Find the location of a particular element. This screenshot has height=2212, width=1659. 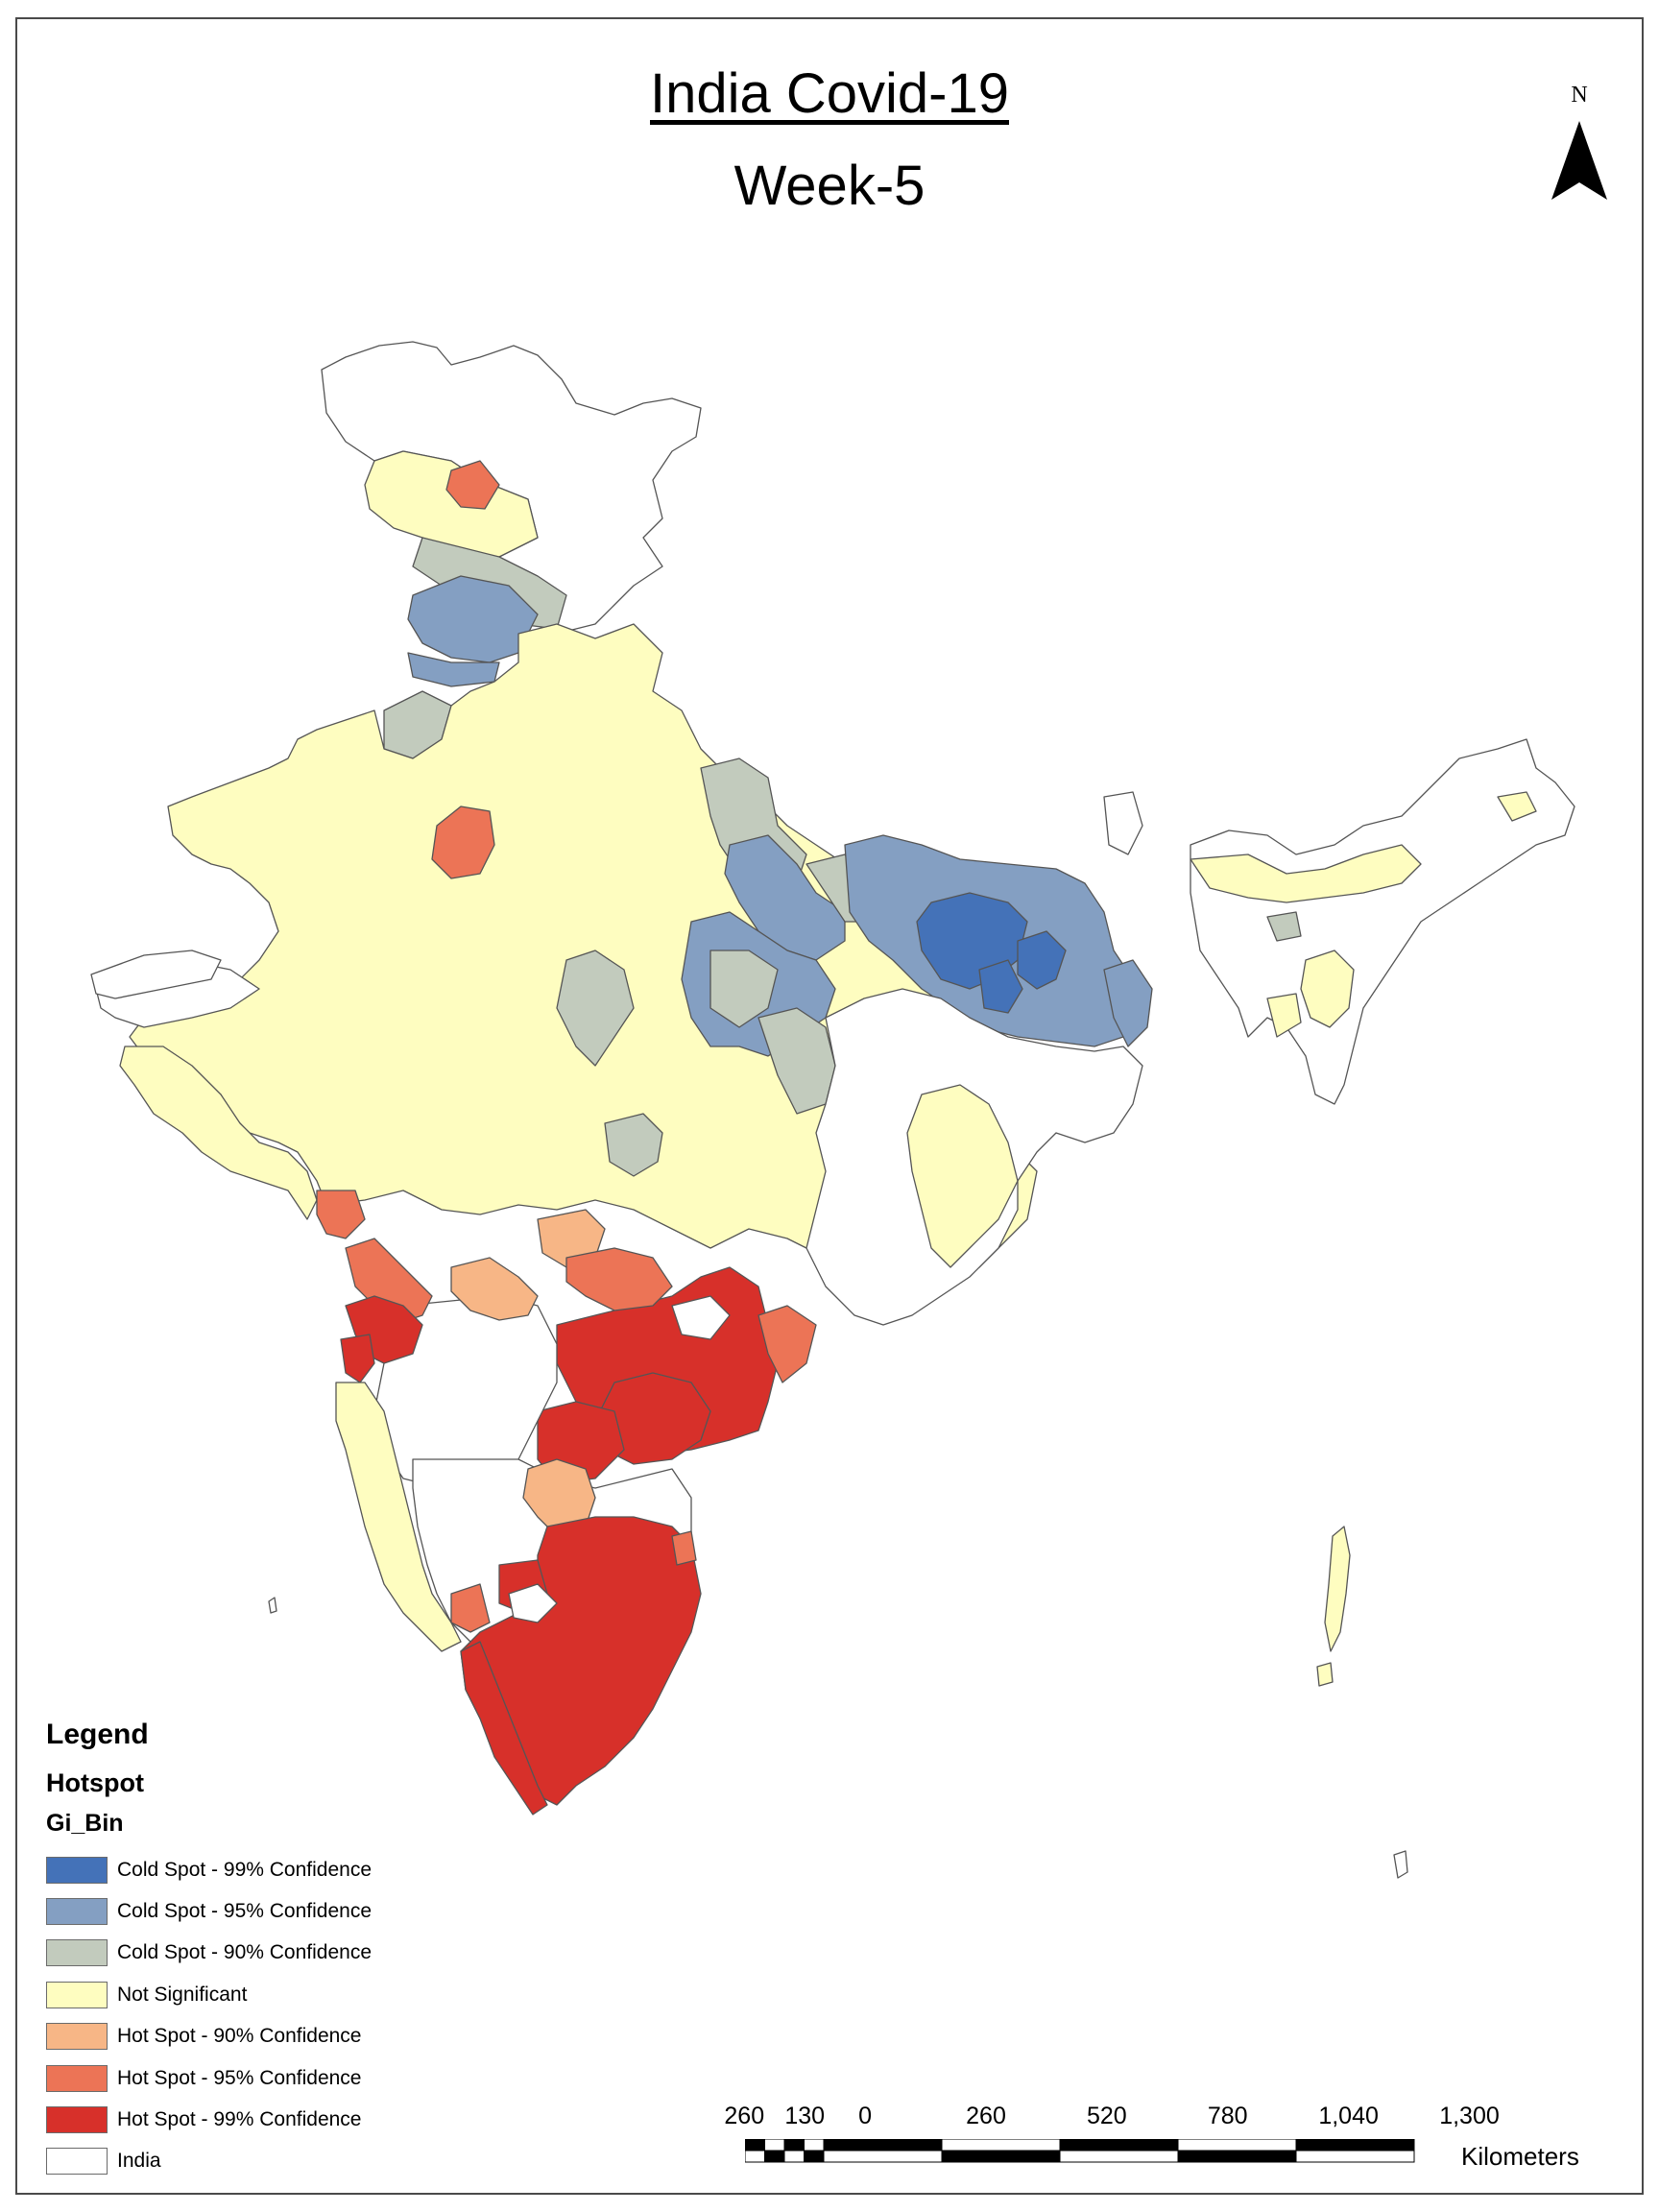

map-subtitle: Week-5 is located at coordinates (829, 186).